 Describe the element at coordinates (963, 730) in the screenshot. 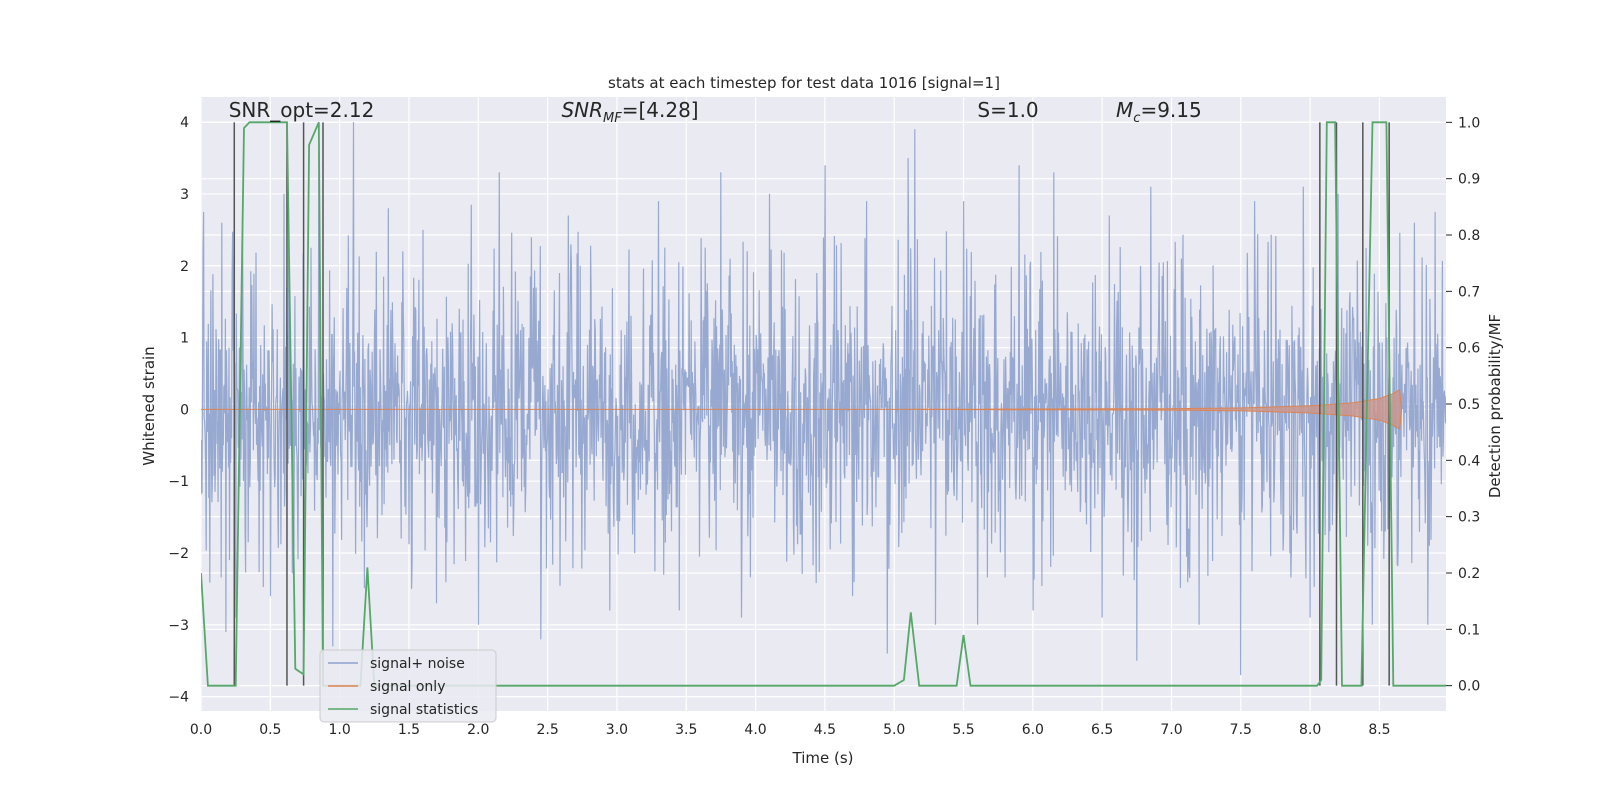

I see `x-tick-label: 5.5` at that location.